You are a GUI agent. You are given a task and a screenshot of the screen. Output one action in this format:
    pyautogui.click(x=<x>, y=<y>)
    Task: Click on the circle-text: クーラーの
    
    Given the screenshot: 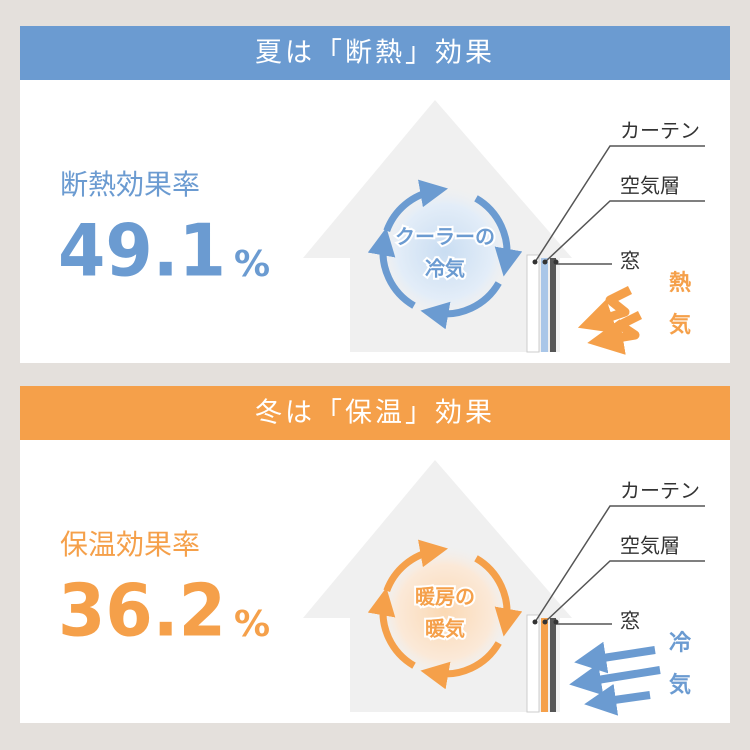 What is the action you would take?
    pyautogui.click(x=445, y=237)
    